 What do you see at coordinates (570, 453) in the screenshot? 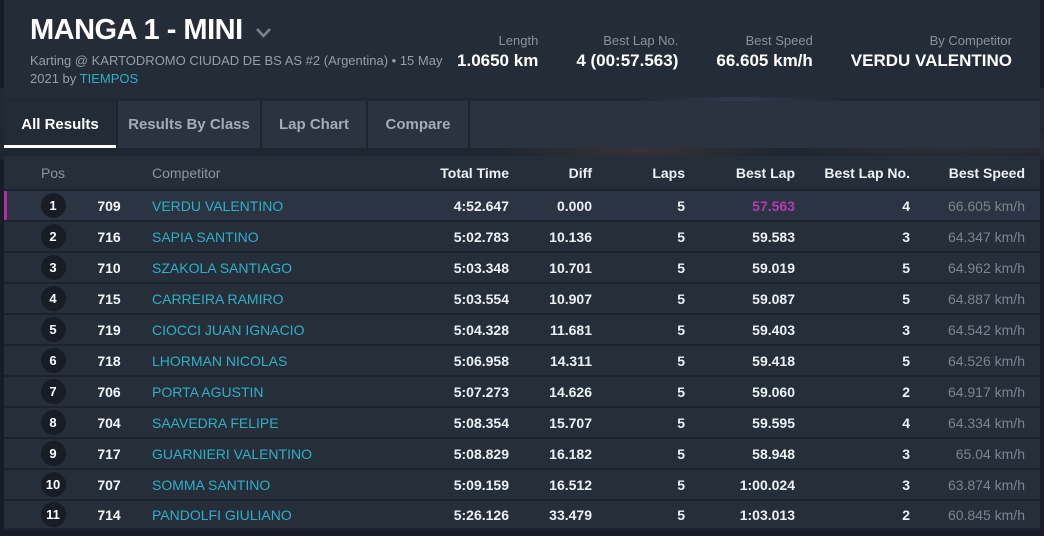
I see `diff: 16.182` at bounding box center [570, 453].